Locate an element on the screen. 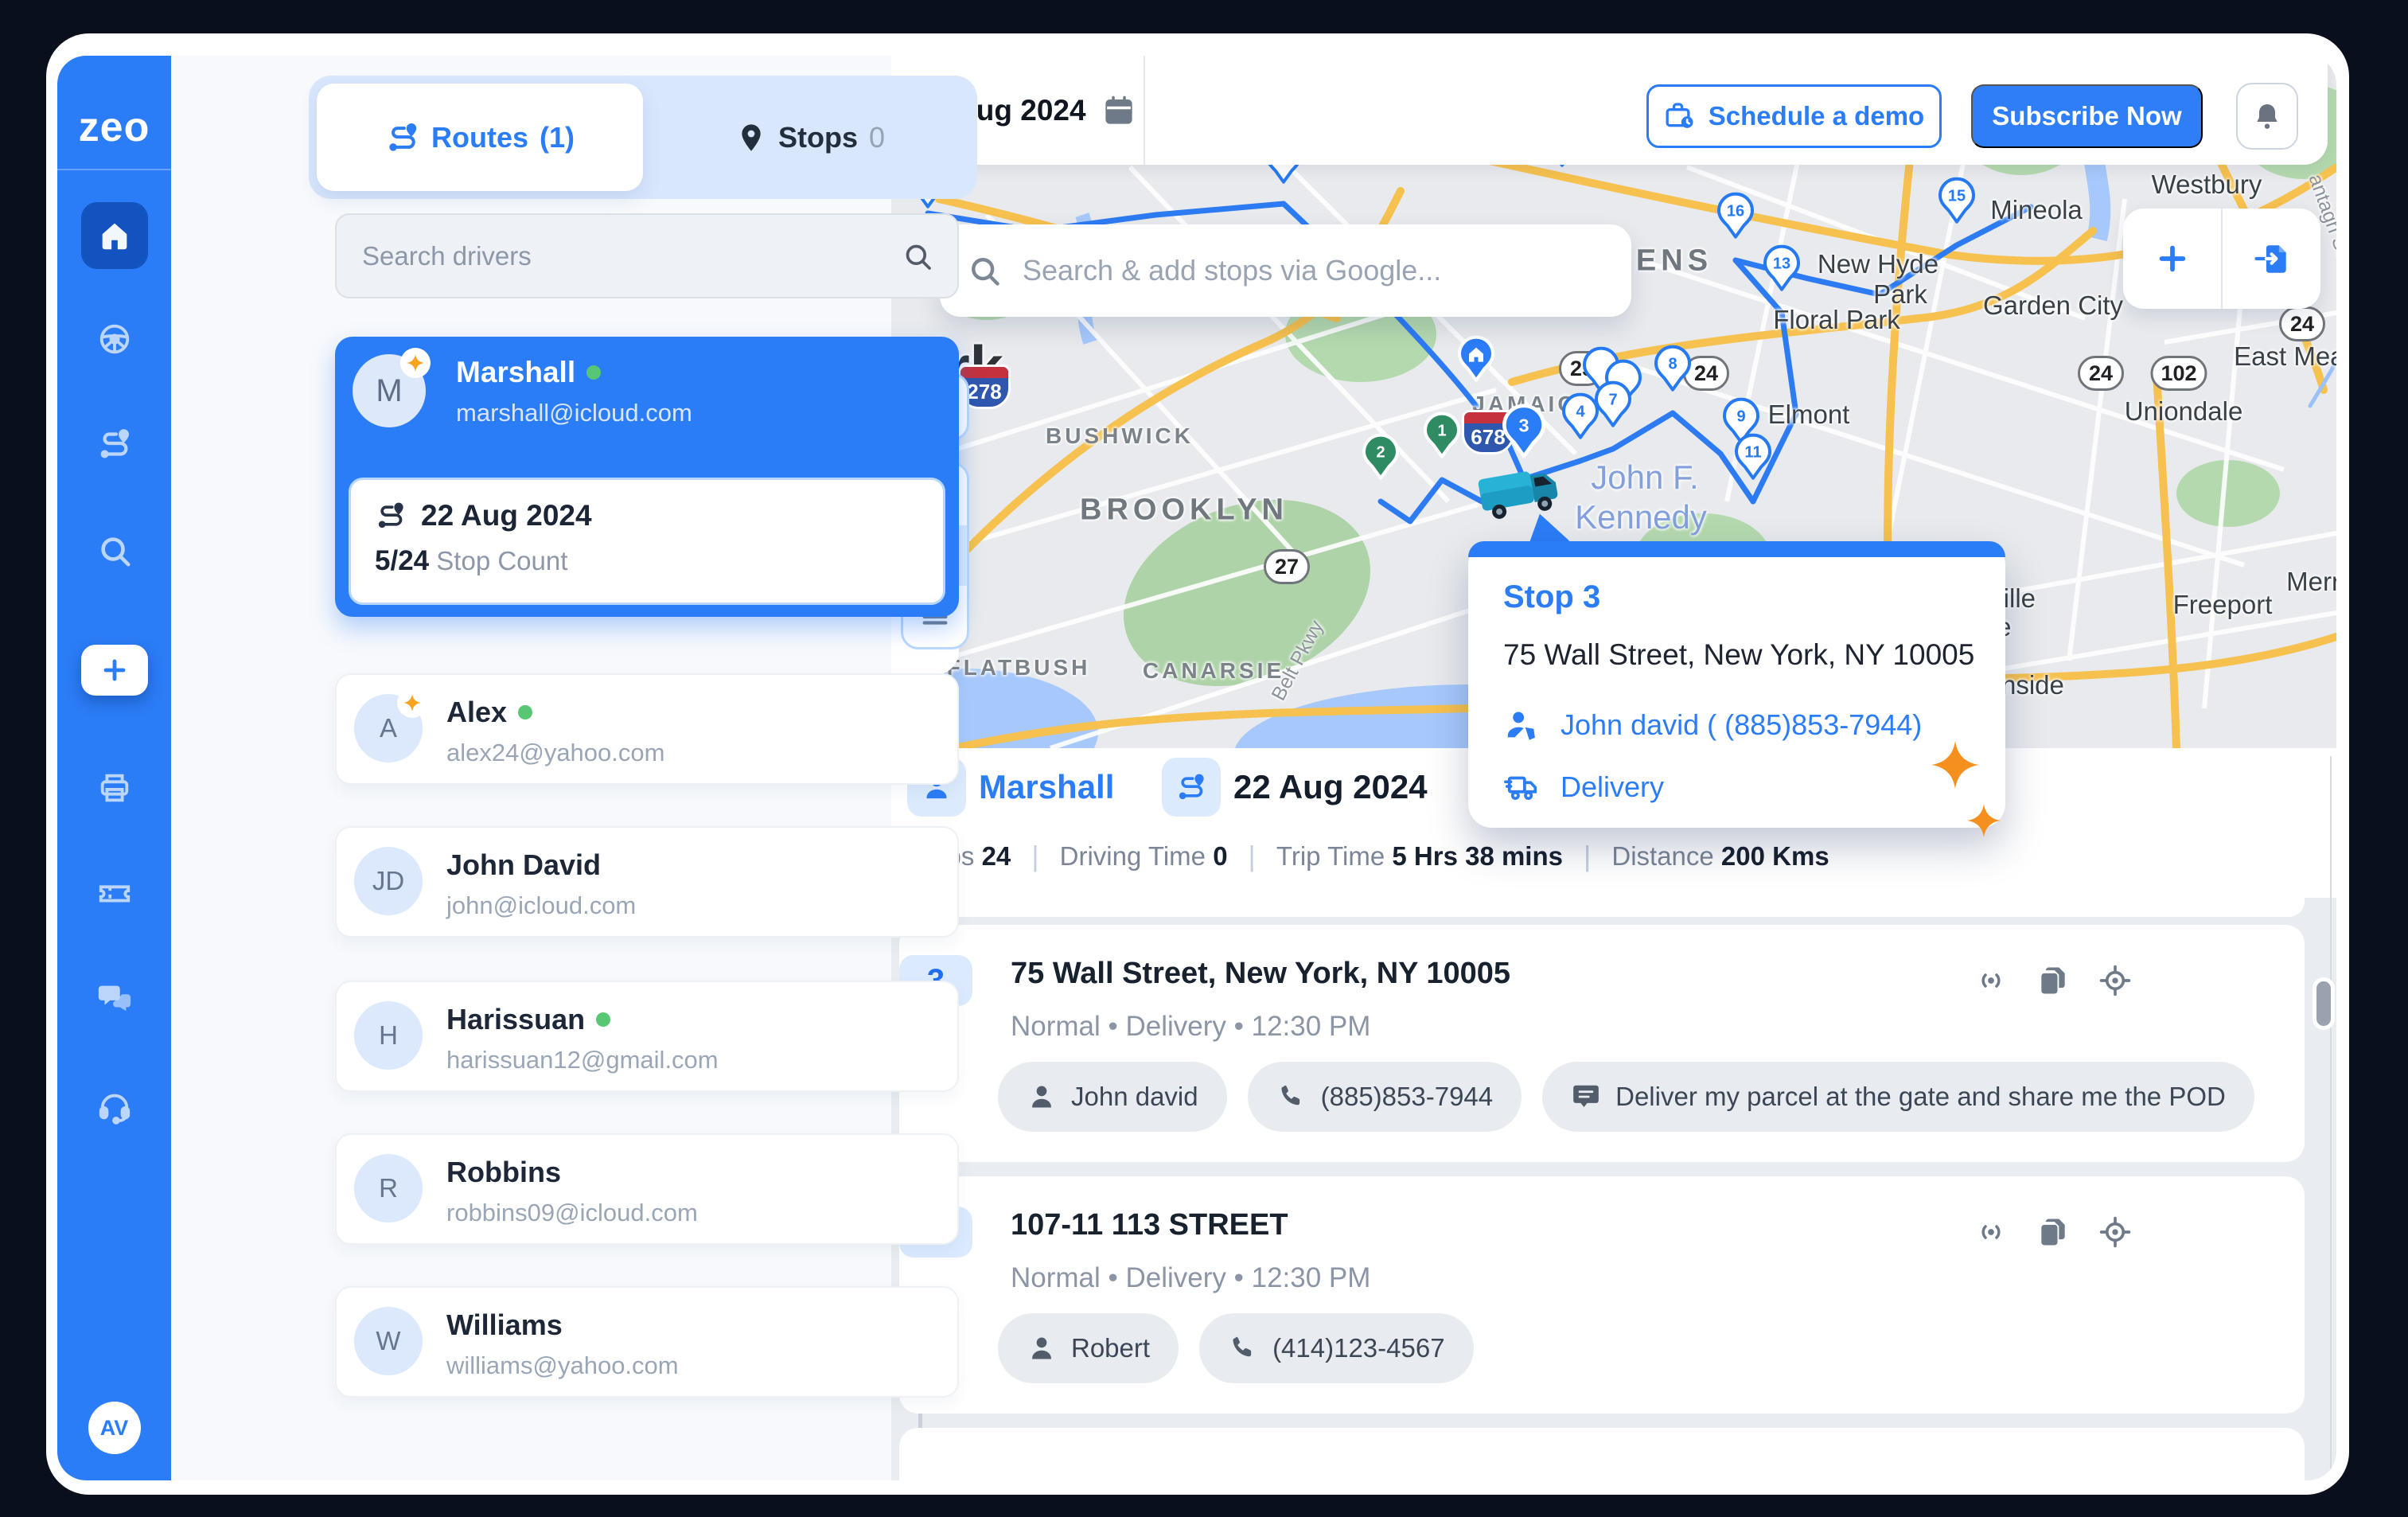  sidebar-item-print is located at coordinates (114, 788).